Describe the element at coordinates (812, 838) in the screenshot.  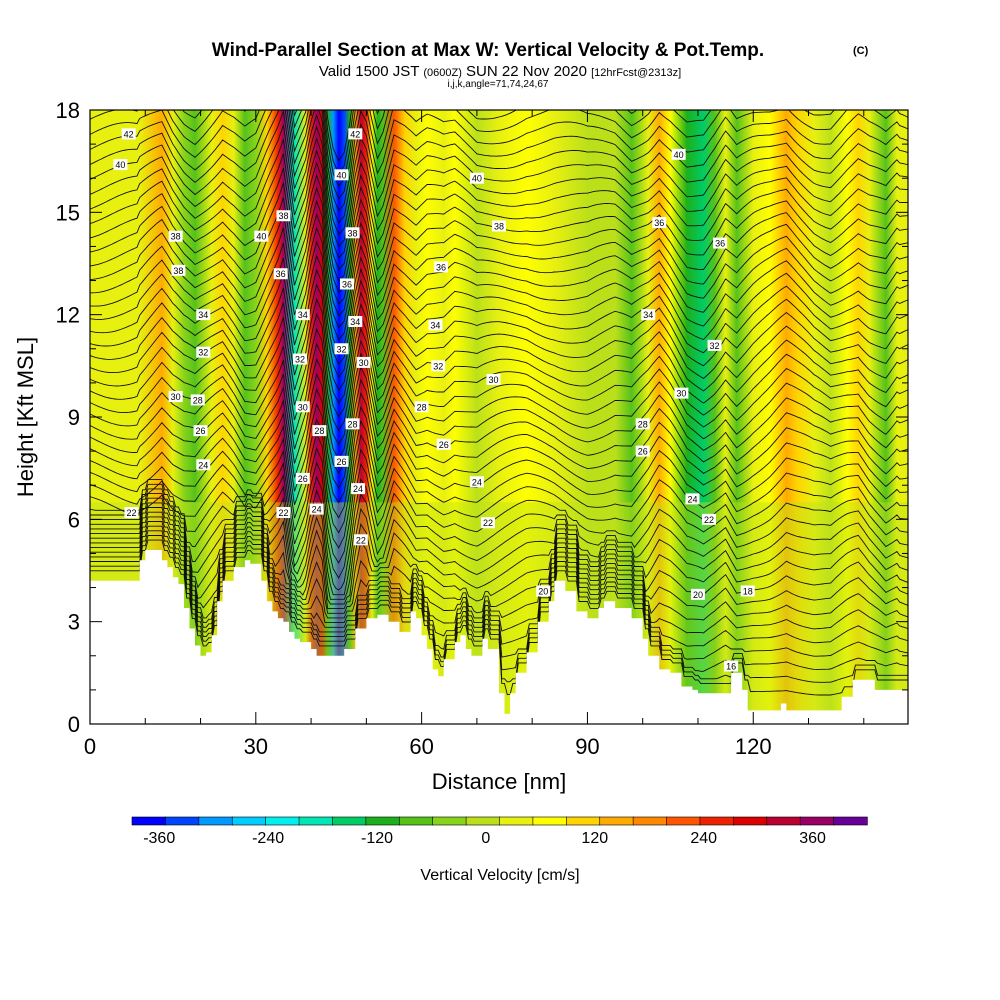
I see `colorbar-tick-label: 360` at that location.